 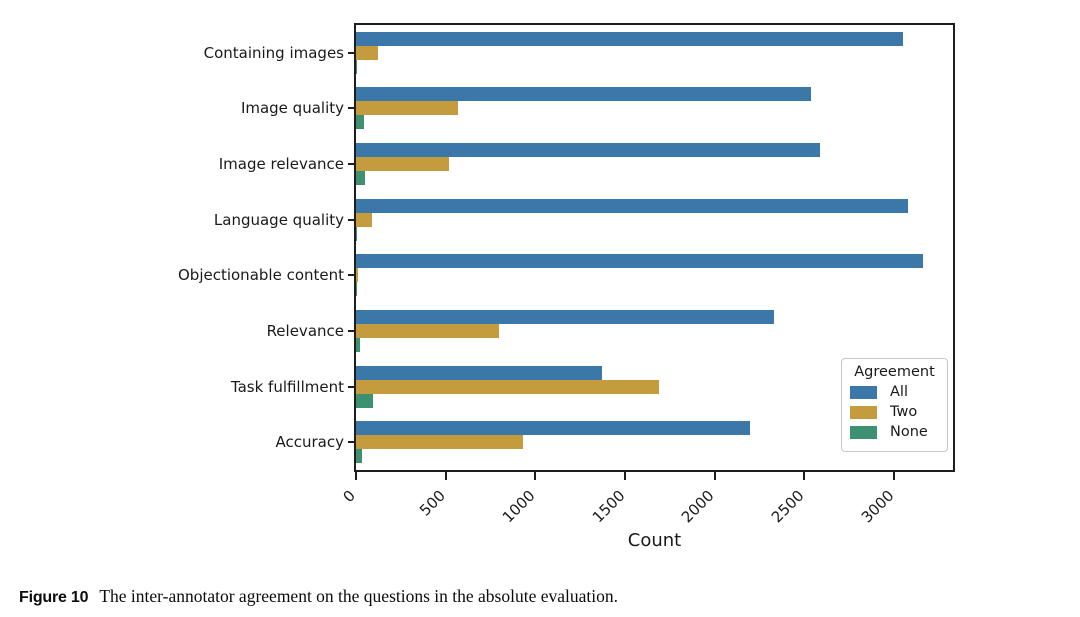 I want to click on legend: Agreement All Two None, so click(x=894, y=405).